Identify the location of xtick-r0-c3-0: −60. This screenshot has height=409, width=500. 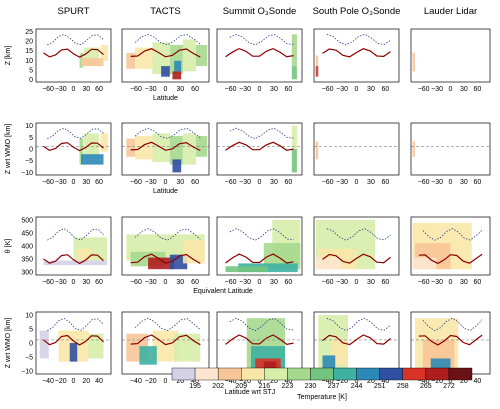
(328, 89).